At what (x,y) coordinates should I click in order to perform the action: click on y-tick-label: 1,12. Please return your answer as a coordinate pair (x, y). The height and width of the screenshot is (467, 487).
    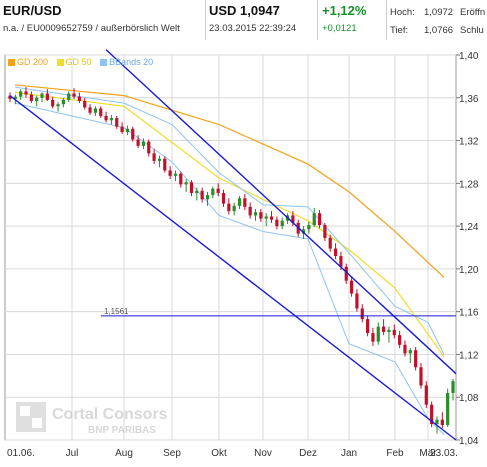
    Looking at the image, I should click on (469, 355).